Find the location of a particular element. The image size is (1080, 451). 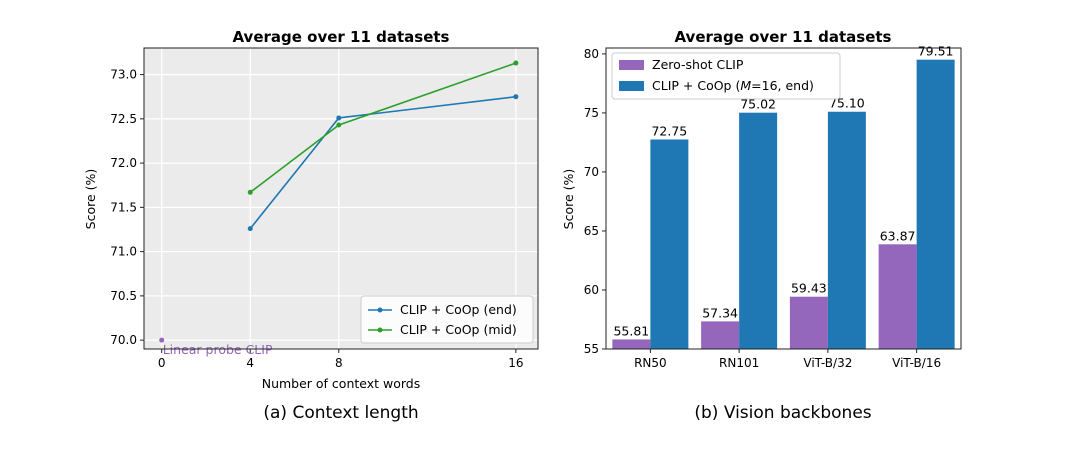

x-tick-label: 16 is located at coordinates (515, 363).